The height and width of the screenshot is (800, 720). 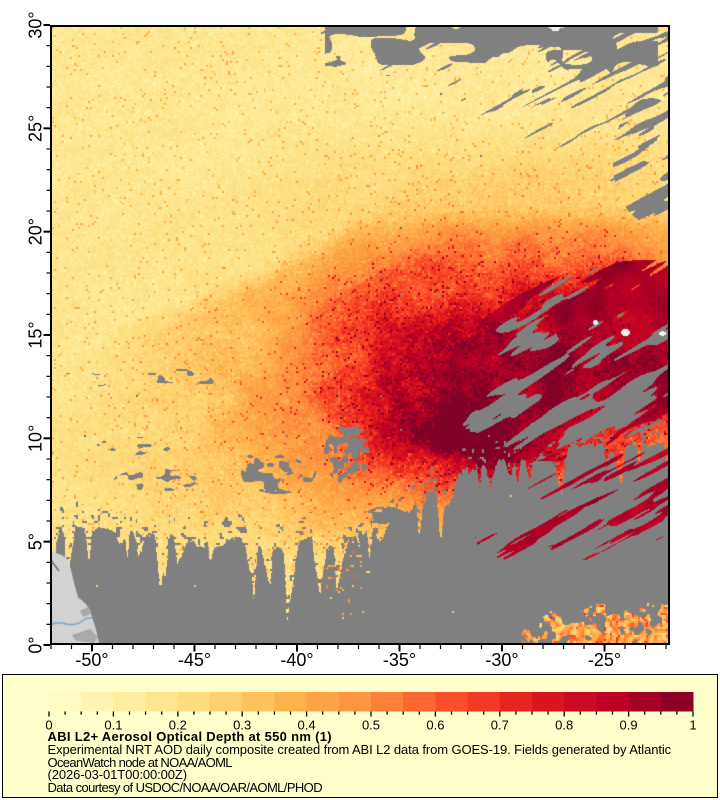 I want to click on svg-text: 30°, so click(x=36, y=24).